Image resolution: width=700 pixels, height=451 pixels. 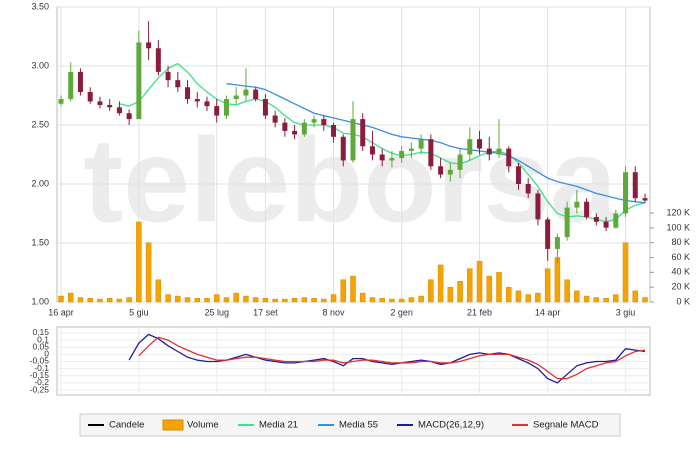 What do you see at coordinates (678, 212) in the screenshot?
I see `y2-tick-label: 120 K` at bounding box center [678, 212].